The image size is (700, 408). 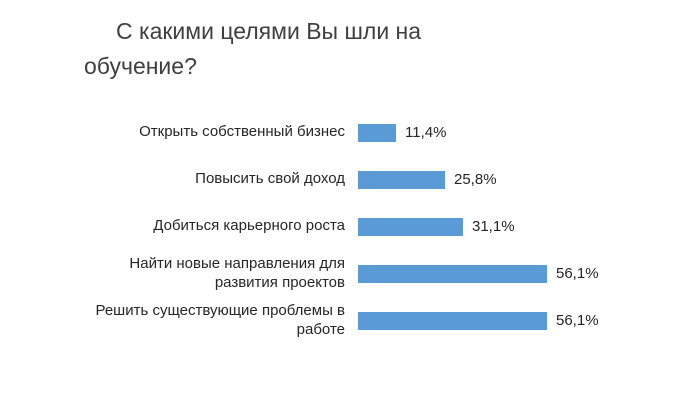 I want to click on value-label: 11,4%, so click(x=426, y=132).